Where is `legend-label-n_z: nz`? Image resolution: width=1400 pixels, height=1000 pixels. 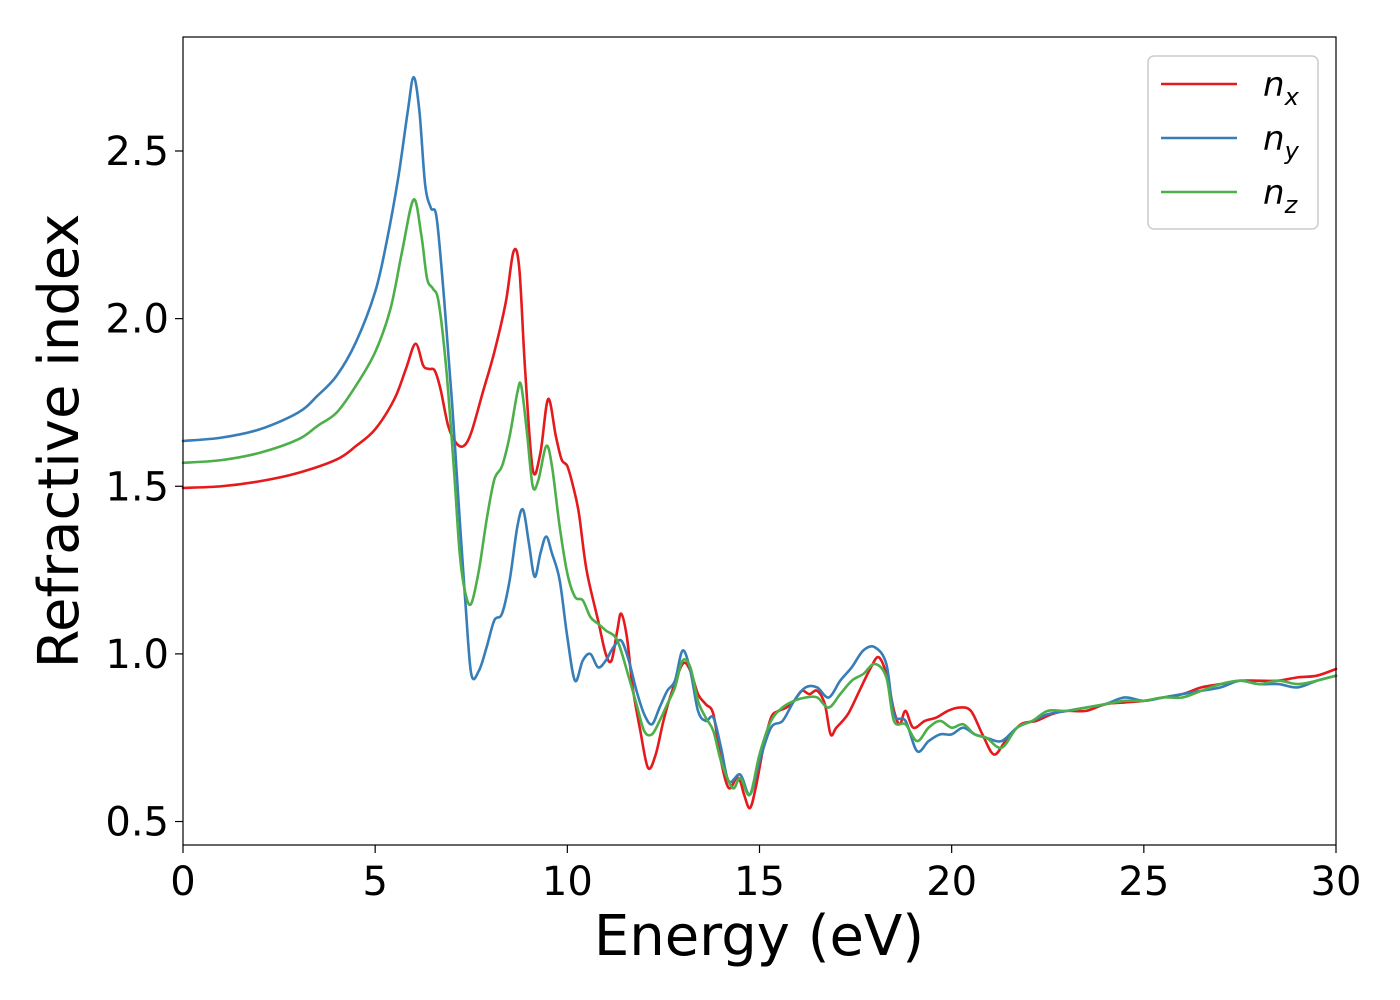 legend-label-n_z: nz is located at coordinates (1281, 196).